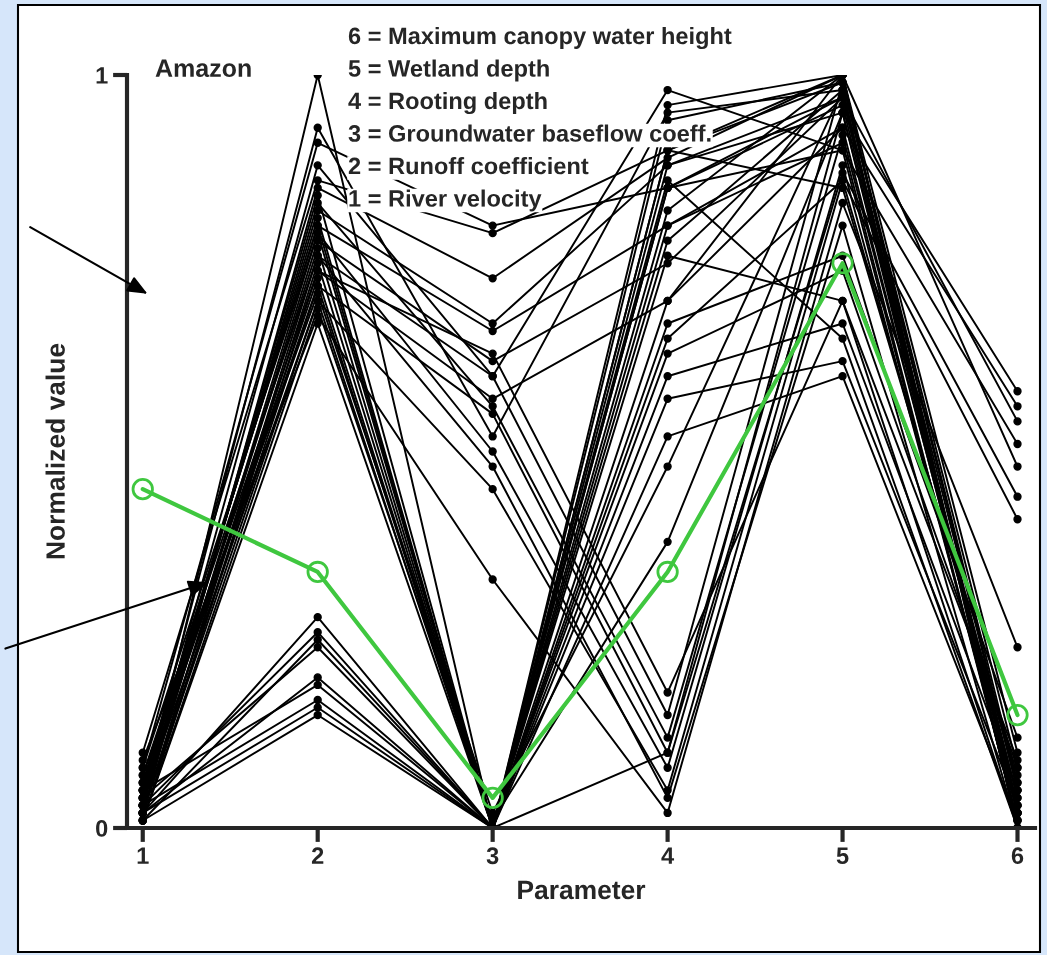 The image size is (1047, 955). Describe the element at coordinates (143, 855) in the screenshot. I see `x-tick-label: 1` at that location.